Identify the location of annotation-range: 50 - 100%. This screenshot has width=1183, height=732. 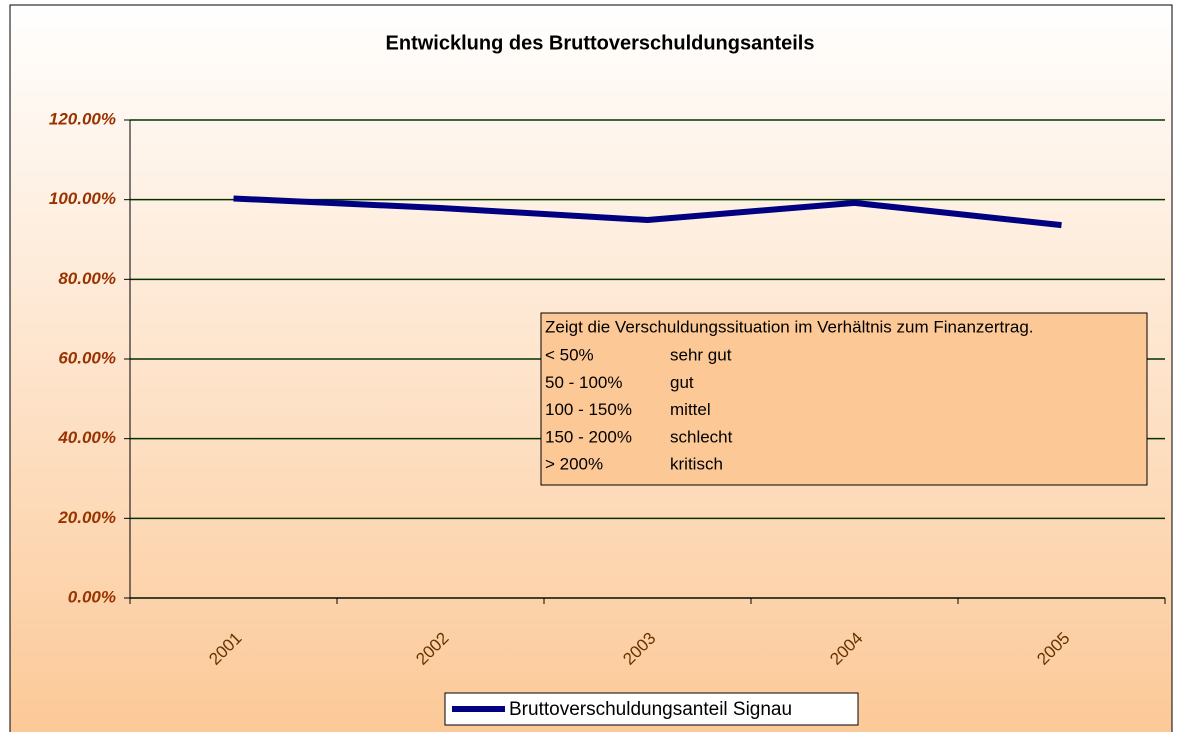
(584, 382).